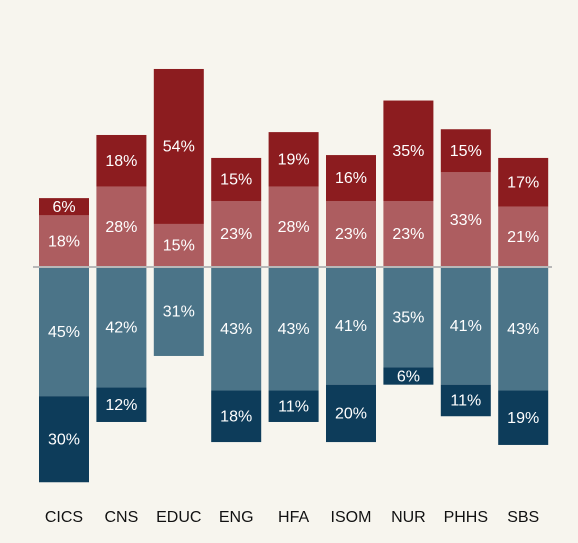 This screenshot has width=578, height=543. Describe the element at coordinates (236, 517) in the screenshot. I see `x-tick-label: ENG` at that location.